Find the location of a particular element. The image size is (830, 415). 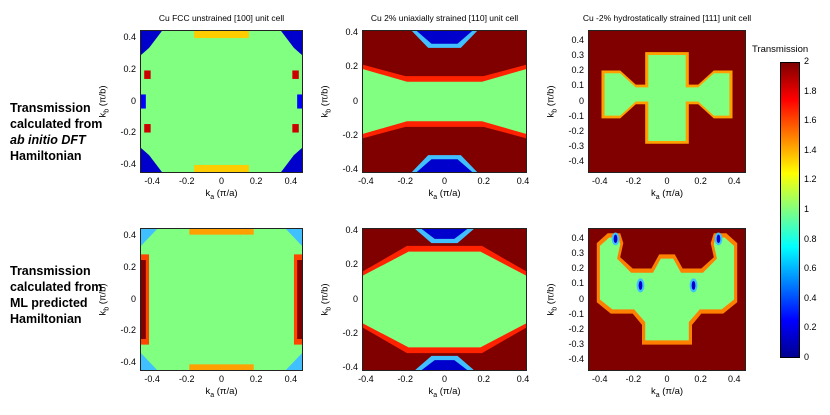

y-tick-label: 0.3 is located at coordinates (577, 54).